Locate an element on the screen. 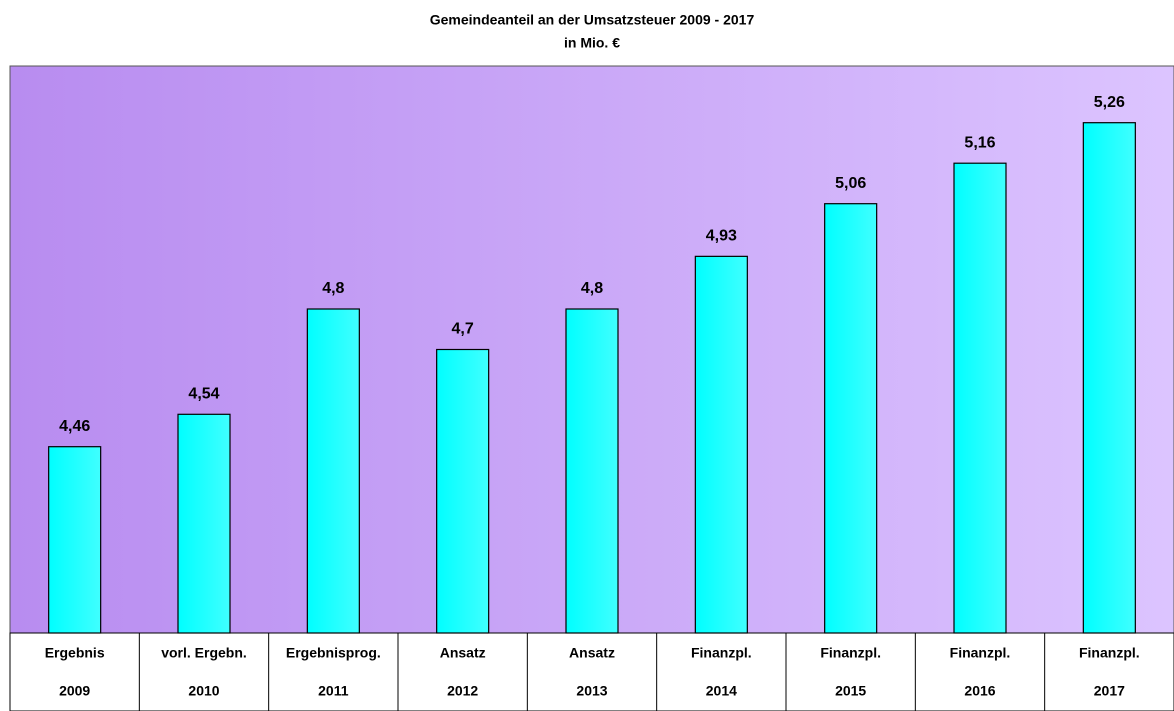 The width and height of the screenshot is (1174, 711). data-label: 4,93 is located at coordinates (721, 236).